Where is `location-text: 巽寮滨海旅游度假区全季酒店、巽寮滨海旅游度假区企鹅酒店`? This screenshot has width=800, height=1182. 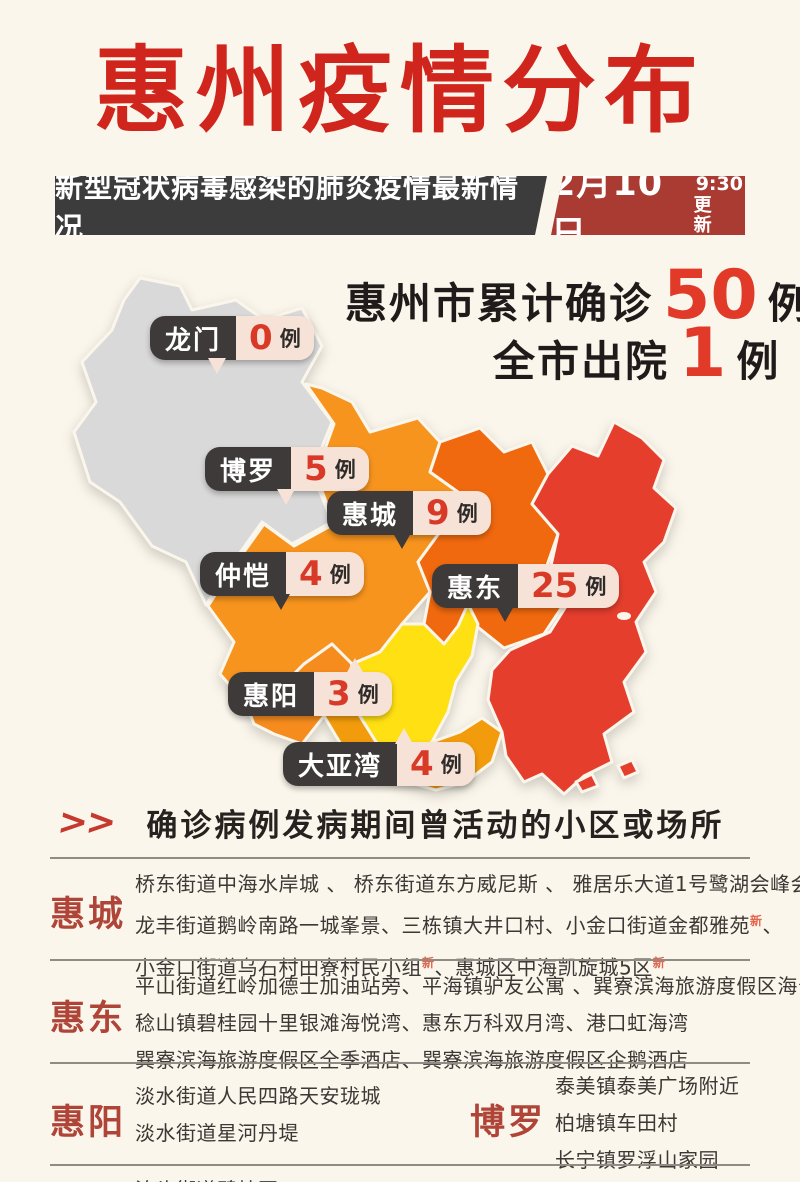 location-text: 巽寮滨海旅游度假区全季酒店、巽寮滨海旅游度假区企鹅酒店 is located at coordinates (412, 1060).